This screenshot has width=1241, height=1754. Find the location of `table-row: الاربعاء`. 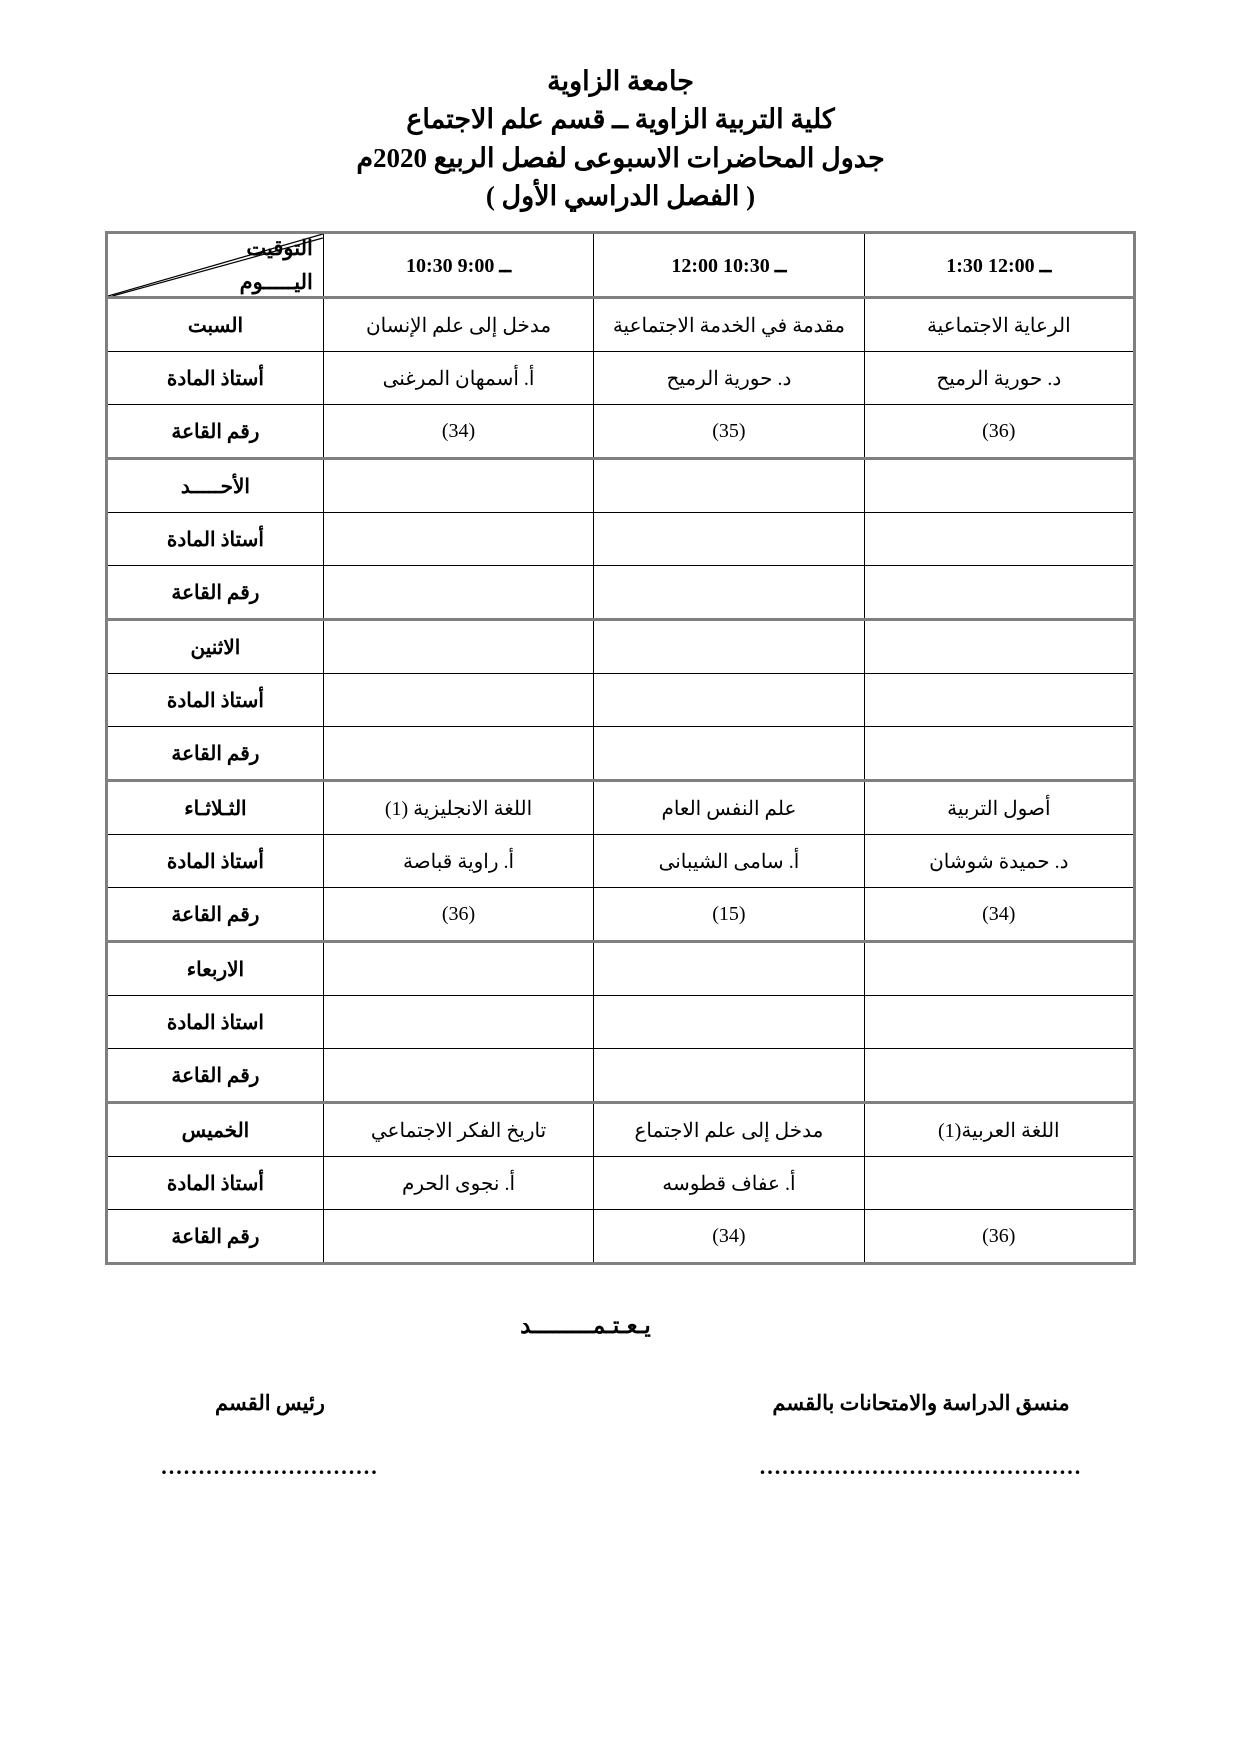

table-row: الاربعاء is located at coordinates (621, 968).